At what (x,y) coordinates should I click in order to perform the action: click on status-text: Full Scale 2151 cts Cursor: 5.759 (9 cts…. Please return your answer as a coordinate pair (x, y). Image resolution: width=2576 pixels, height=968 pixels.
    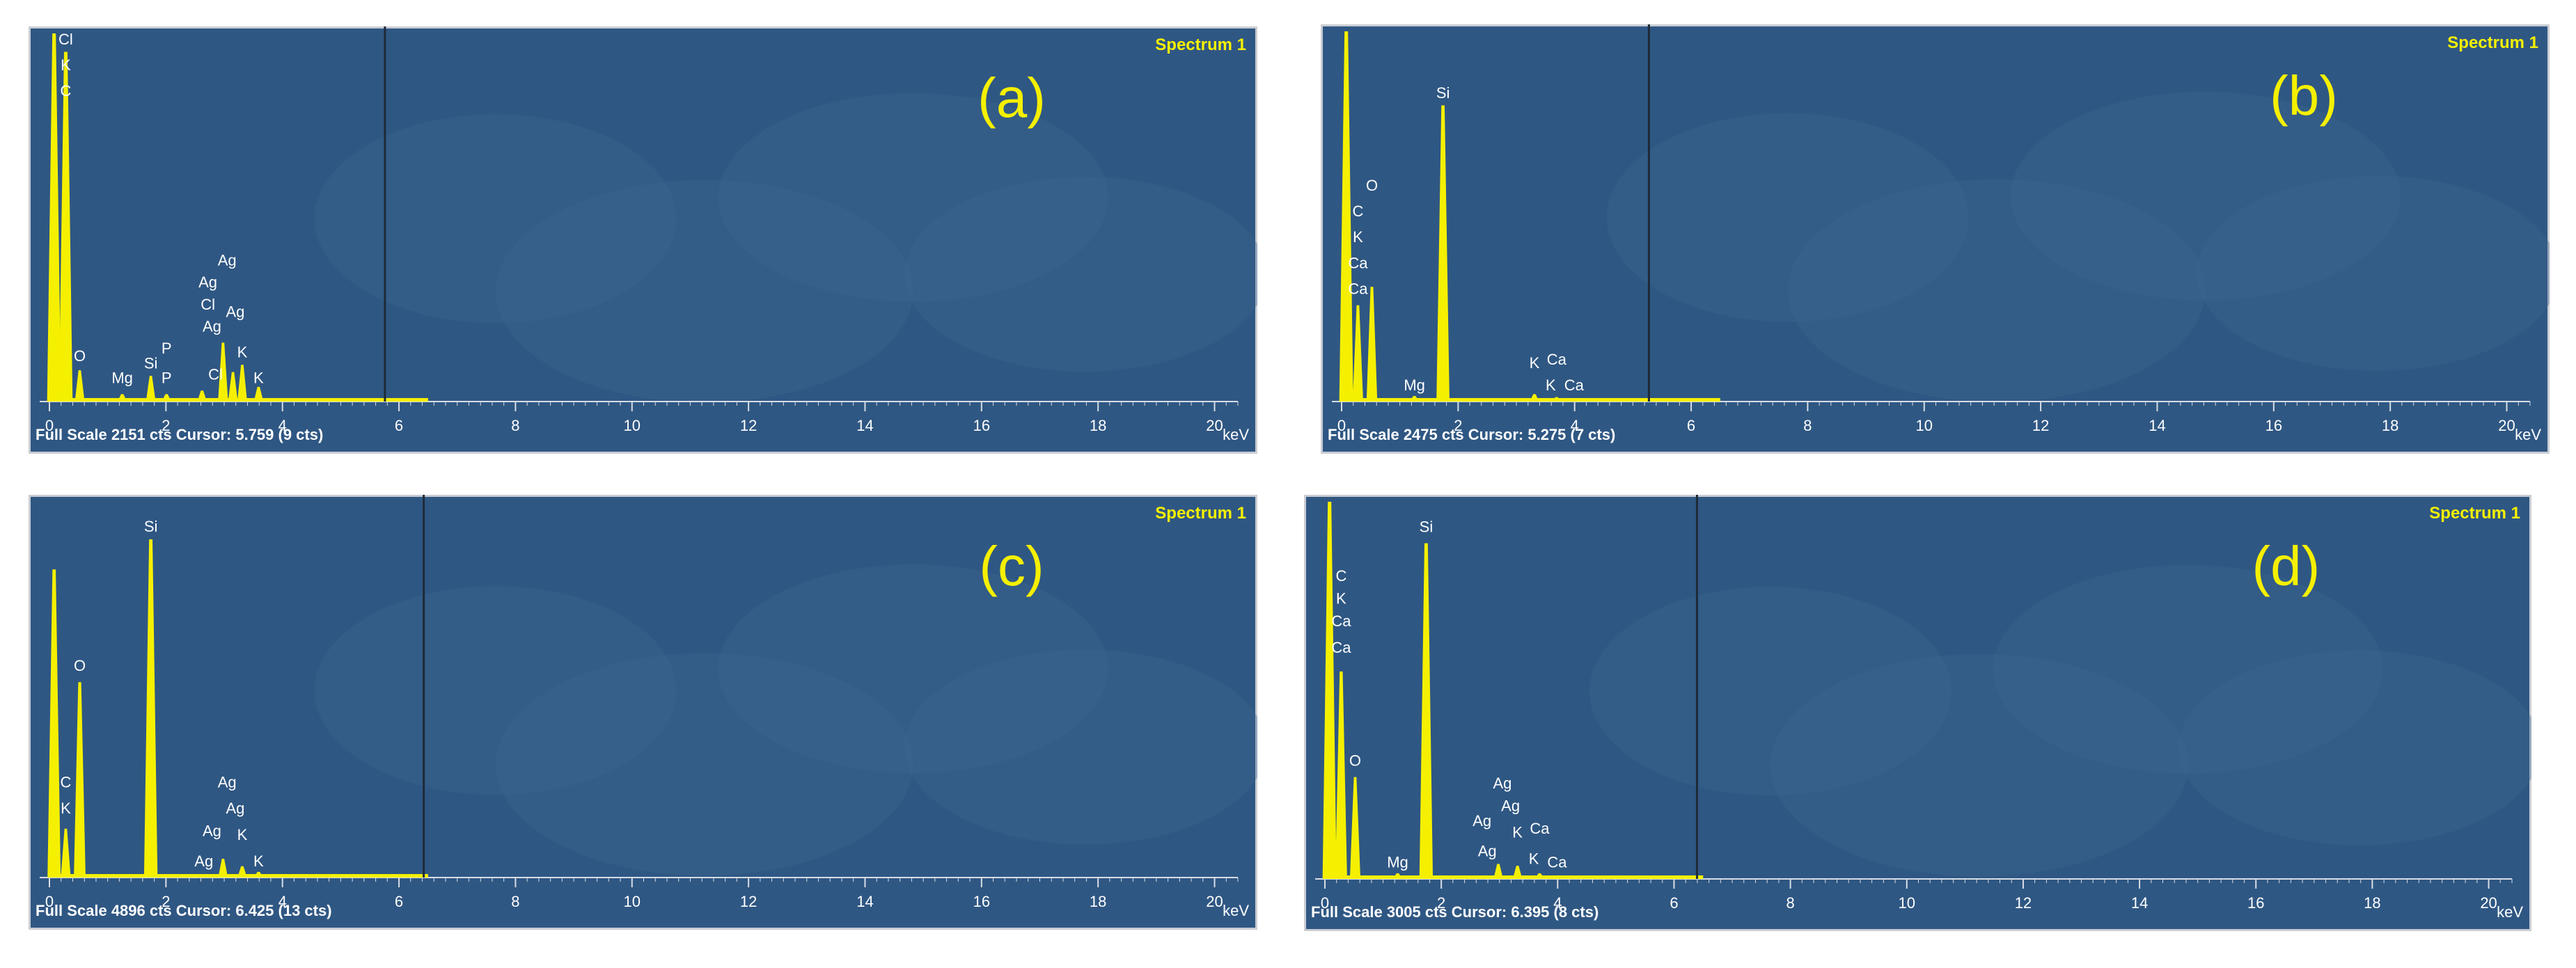
    Looking at the image, I should click on (179, 434).